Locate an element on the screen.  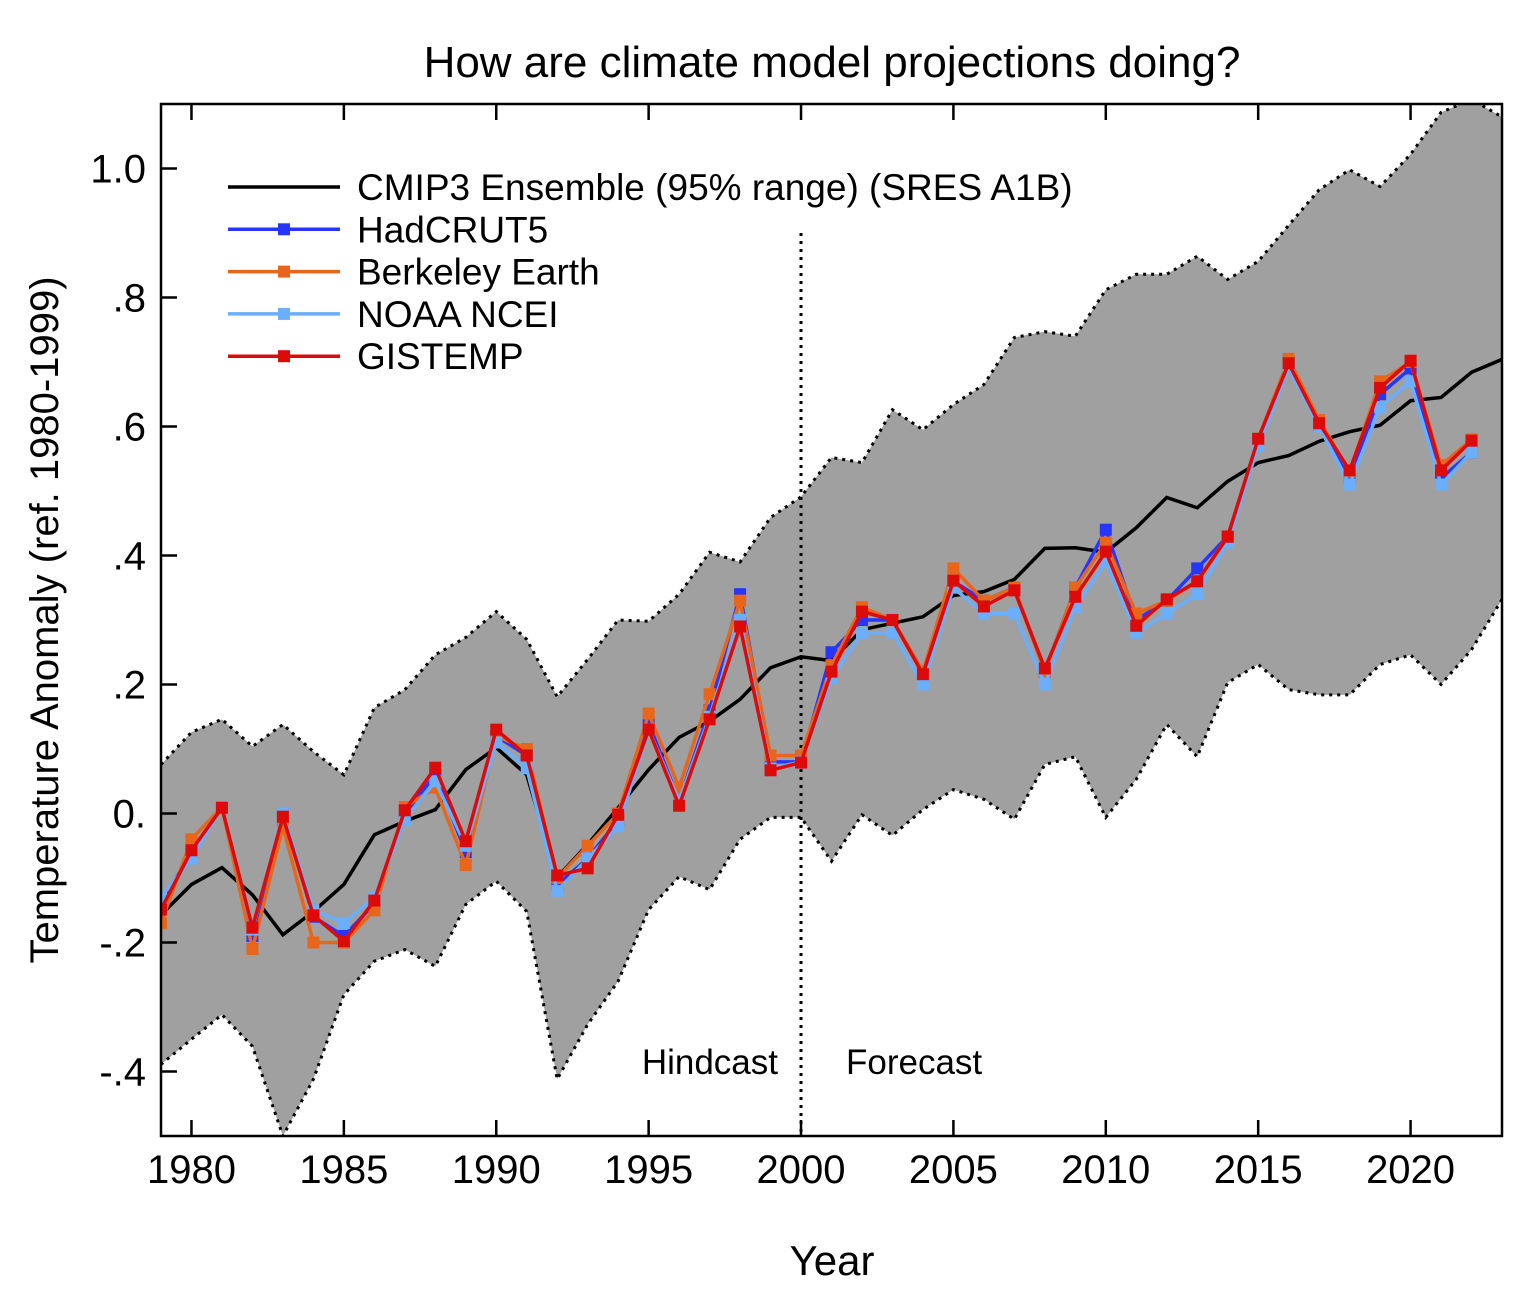
x-tick-label: 2010 is located at coordinates (1105, 1170).